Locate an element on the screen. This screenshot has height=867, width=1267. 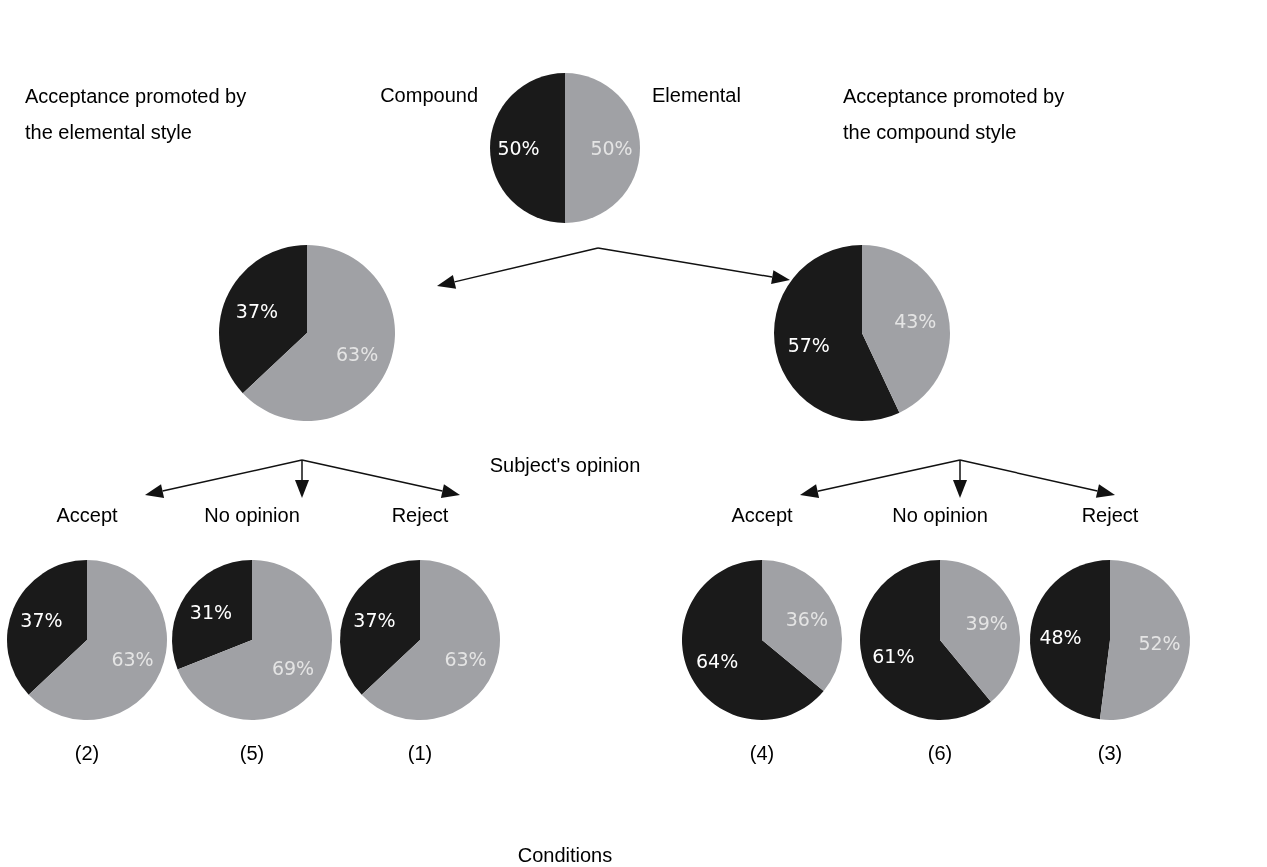
data-label: 48% is located at coordinates (1060, 636).